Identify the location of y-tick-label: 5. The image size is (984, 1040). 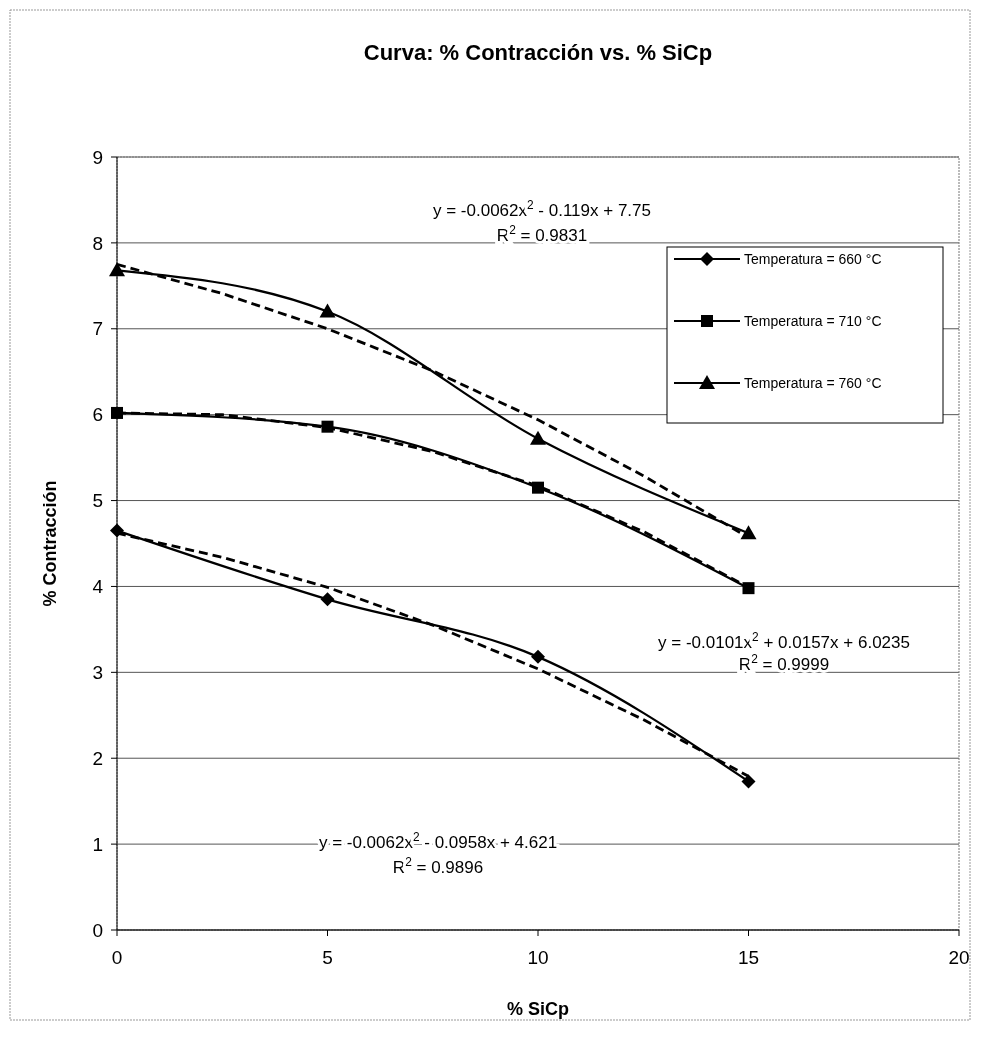
(97, 501).